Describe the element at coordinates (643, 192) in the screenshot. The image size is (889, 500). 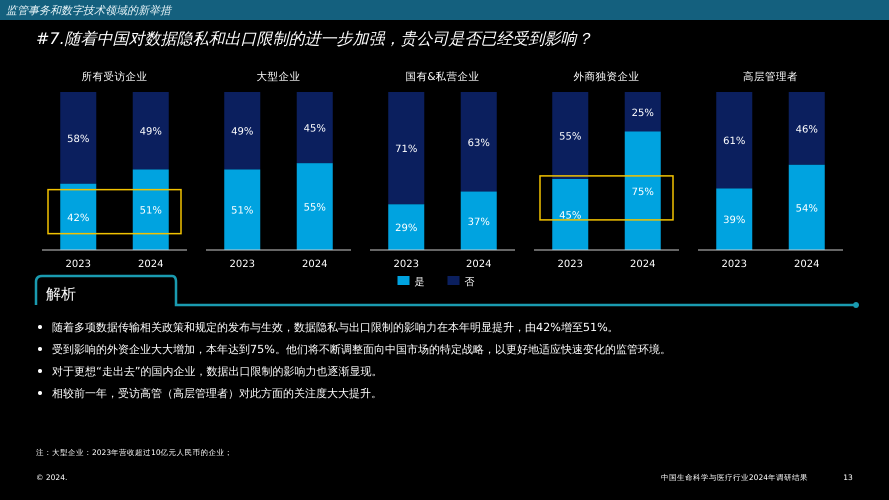
I see `data-label: 75%` at that location.